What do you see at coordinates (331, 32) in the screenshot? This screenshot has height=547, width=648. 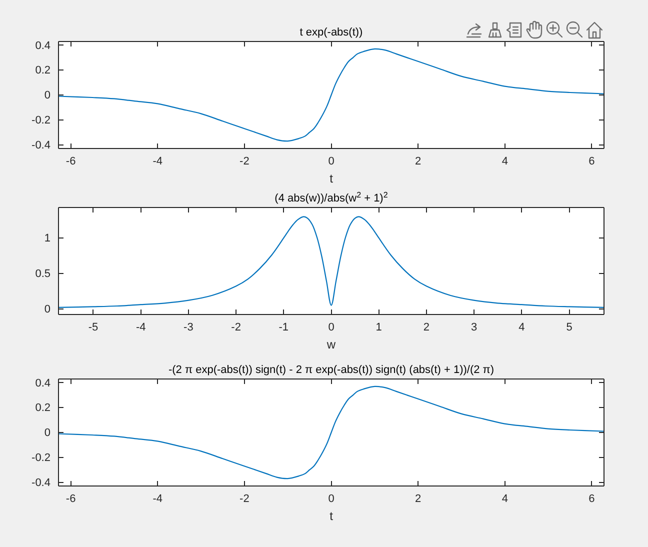 I see `chart-title: t exp(-abs(t))` at bounding box center [331, 32].